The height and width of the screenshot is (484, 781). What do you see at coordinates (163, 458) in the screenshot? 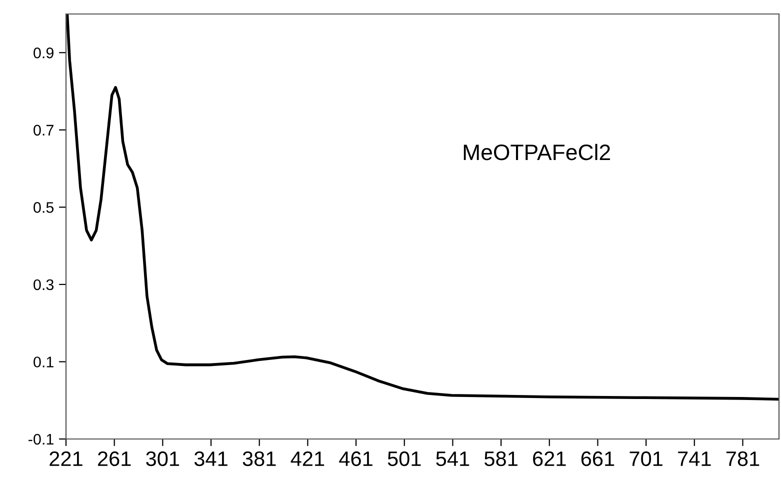
I see `x-tick-label: 301` at bounding box center [163, 458].